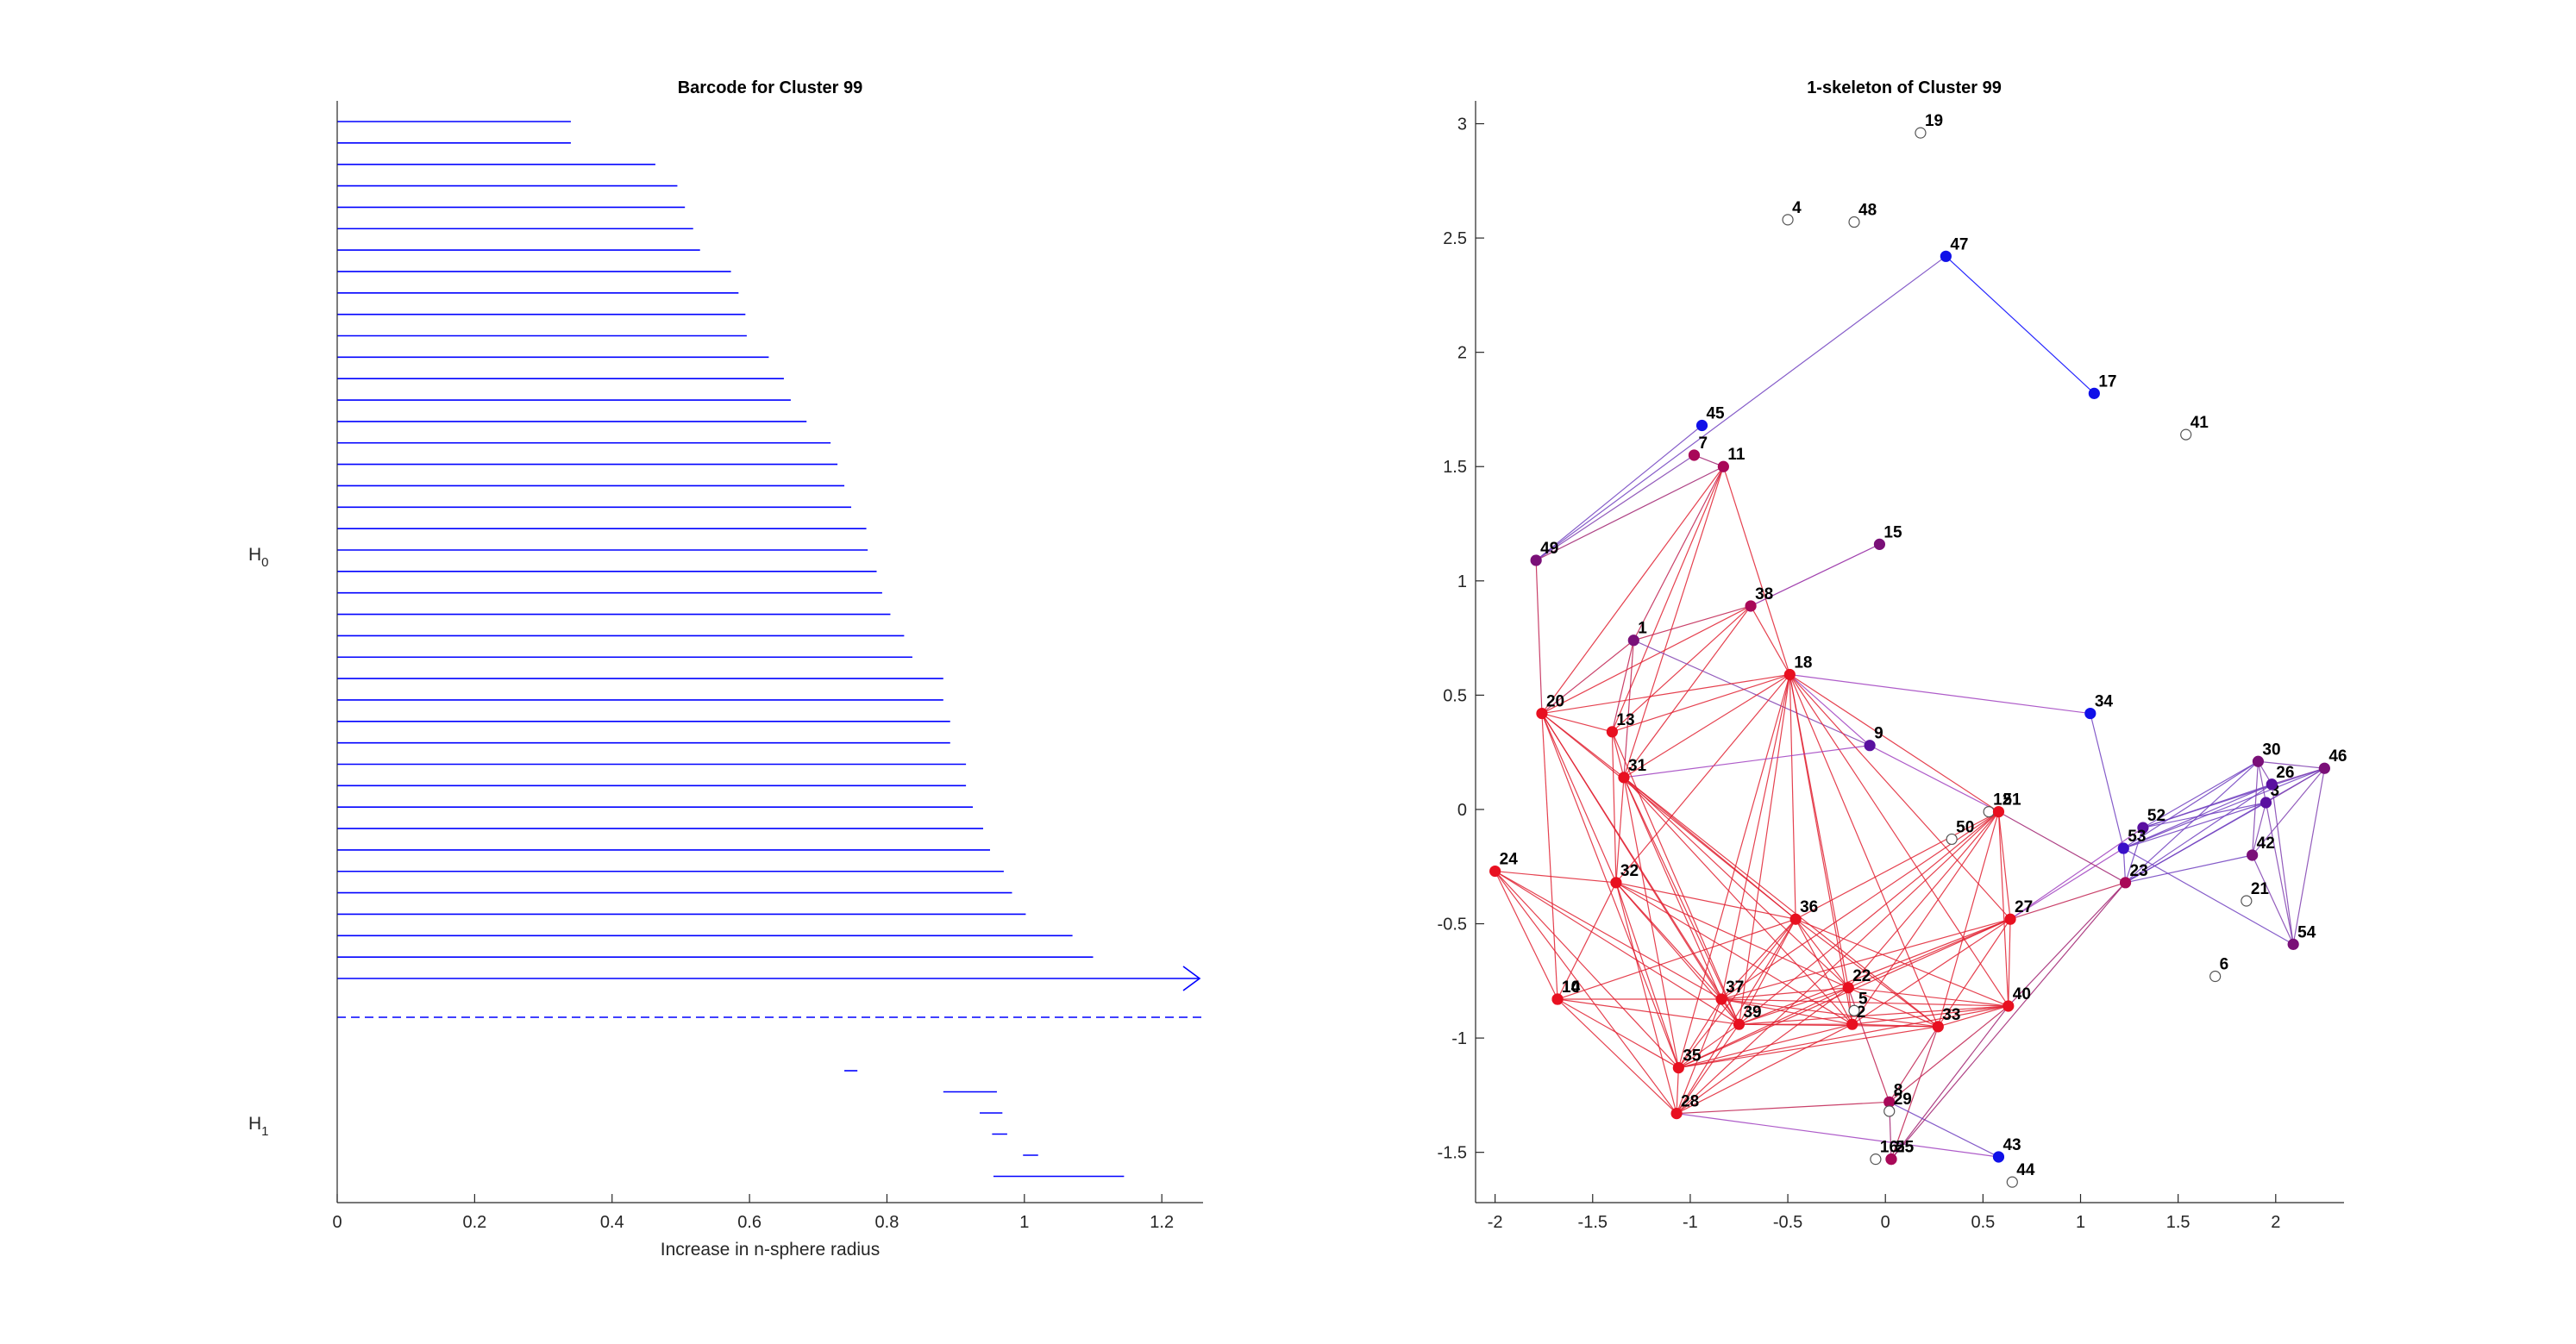 This screenshot has height=1344, width=2576. I want to click on skeleton-node-label: 10, so click(1571, 988).